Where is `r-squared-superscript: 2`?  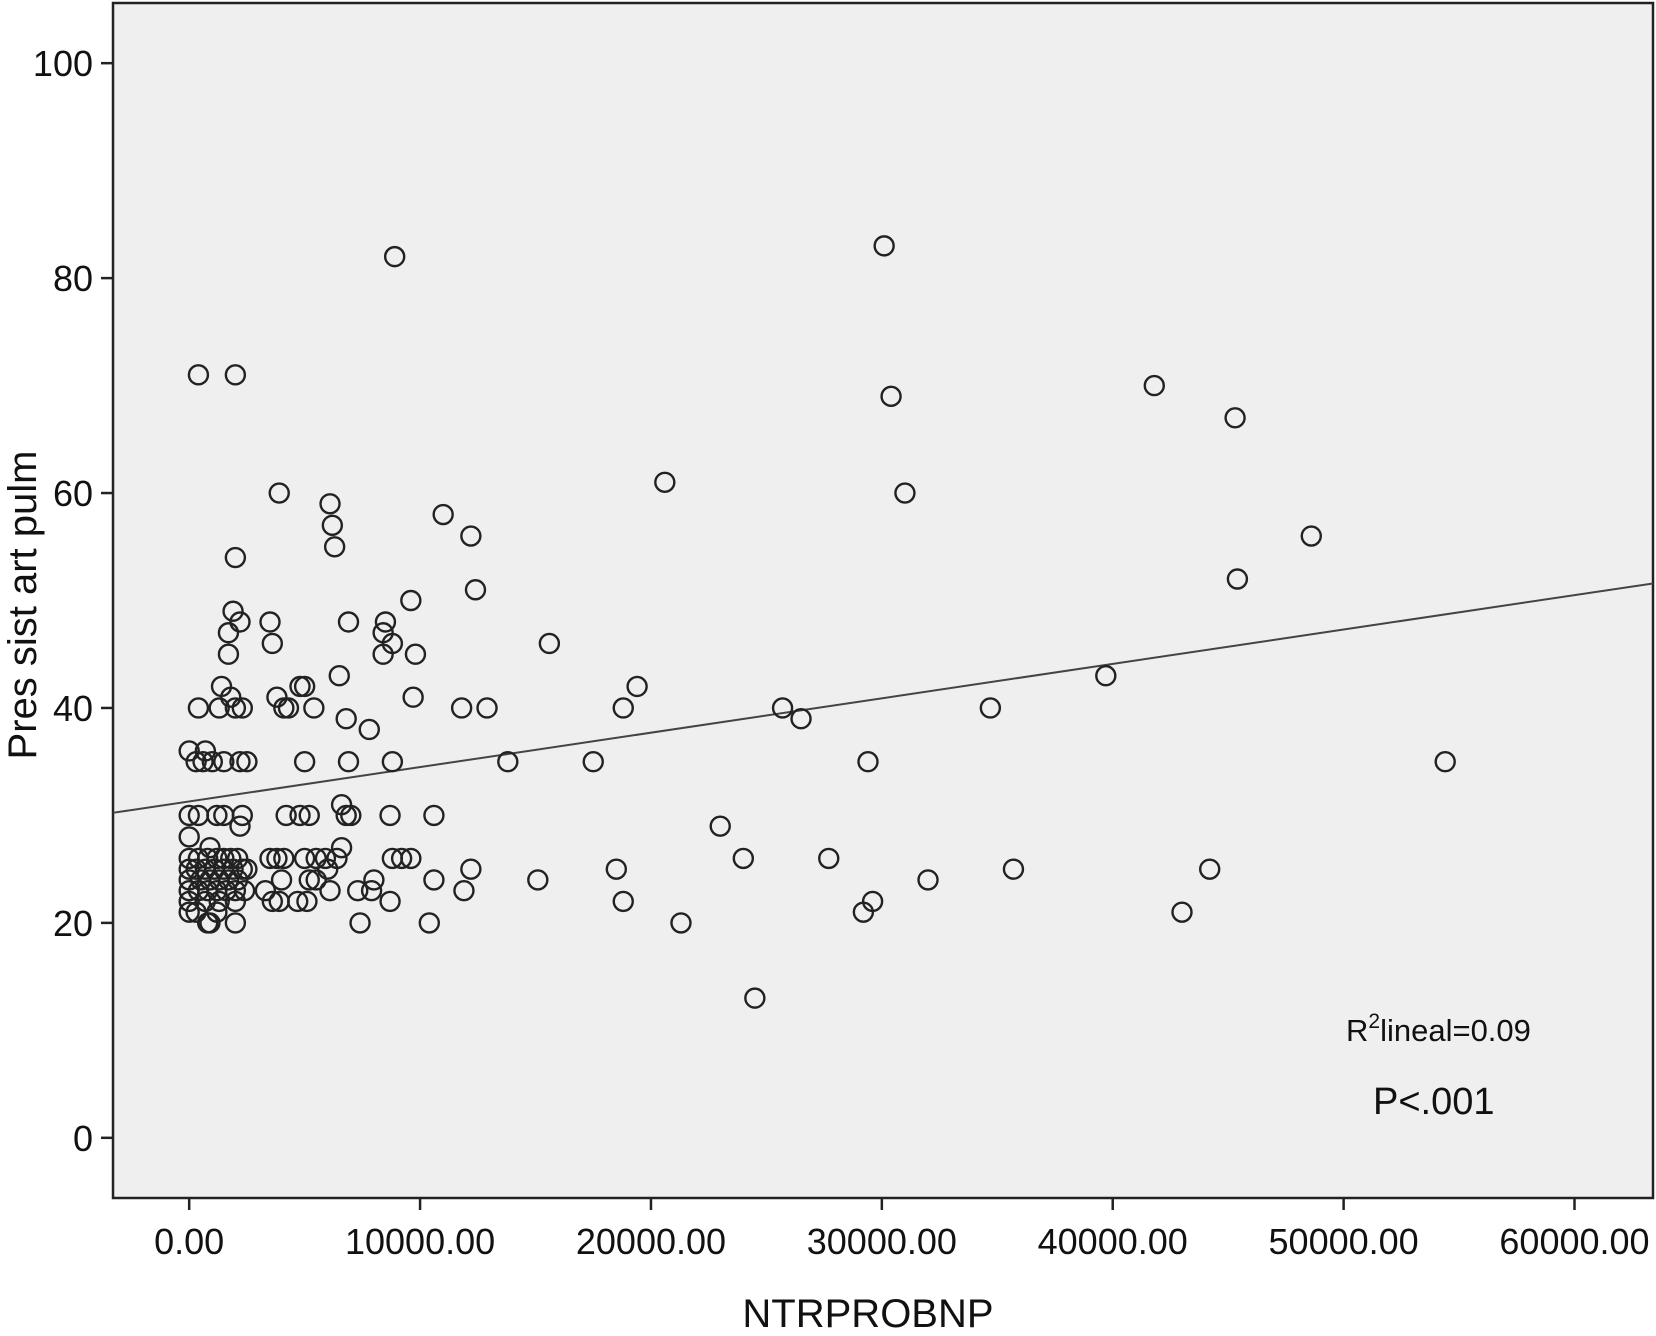 r-squared-superscript: 2 is located at coordinates (1374, 1021).